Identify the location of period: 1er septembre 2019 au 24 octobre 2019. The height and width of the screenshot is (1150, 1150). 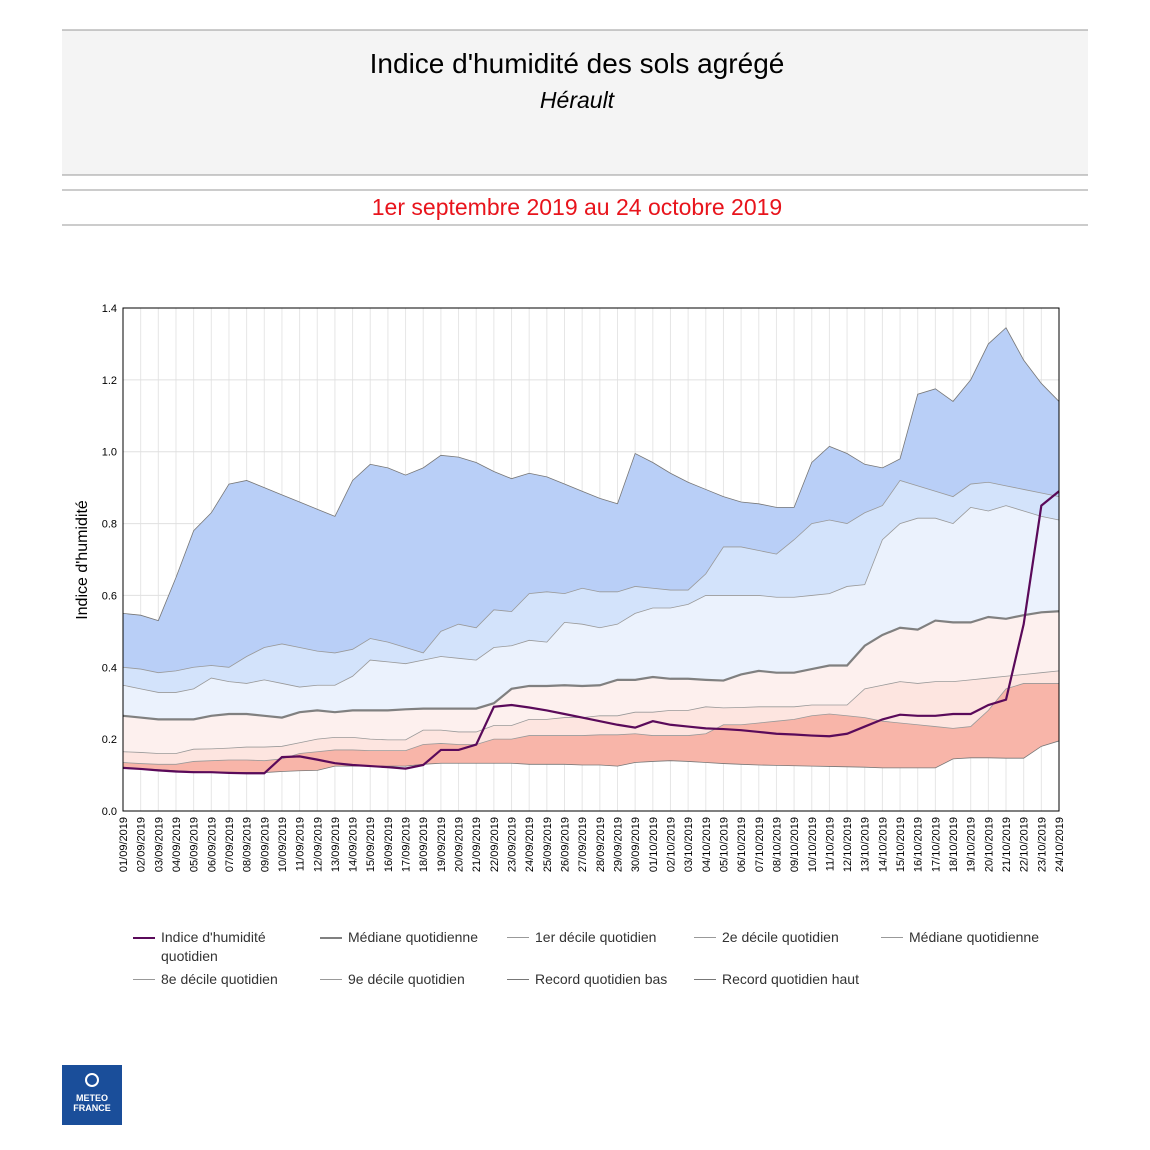
(577, 207).